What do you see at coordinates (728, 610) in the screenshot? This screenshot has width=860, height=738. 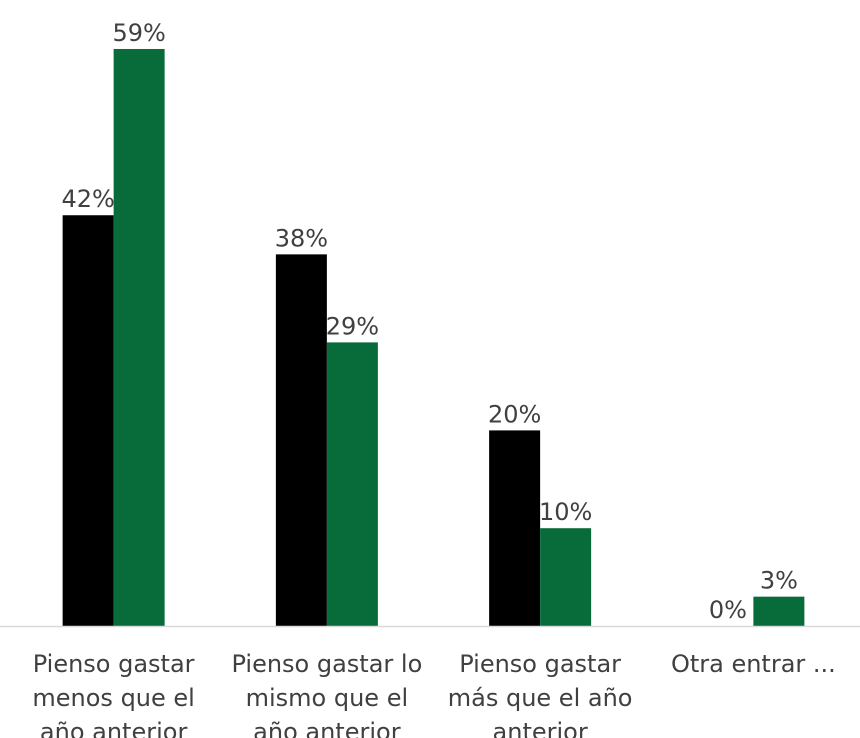 I see `data-label-series1-cat4: 0%` at bounding box center [728, 610].